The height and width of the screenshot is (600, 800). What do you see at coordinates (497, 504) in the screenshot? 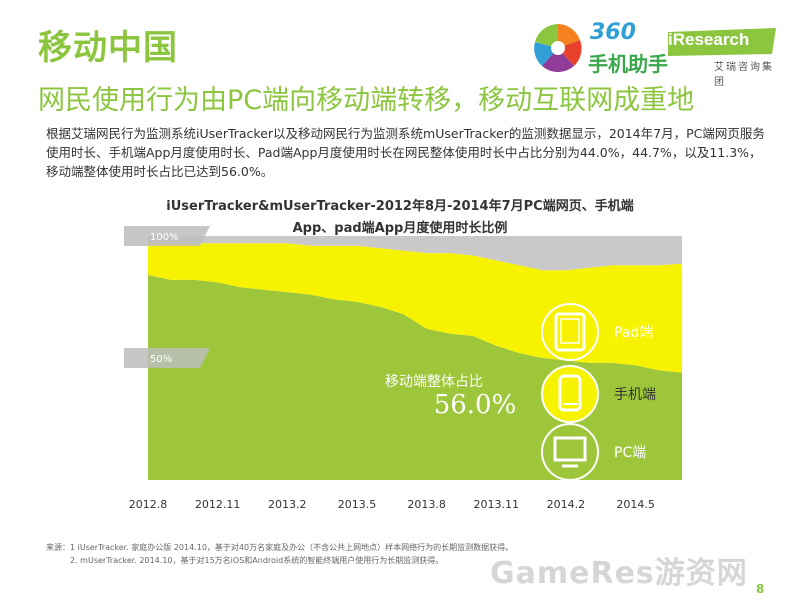
I see `x-tick-label: 2013.11` at bounding box center [497, 504].